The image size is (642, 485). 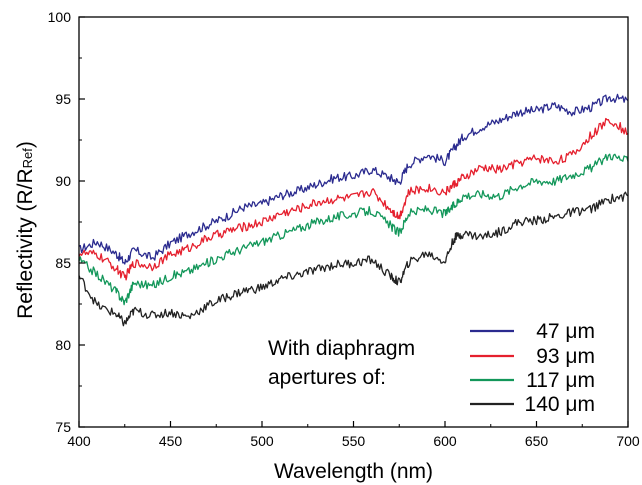 What do you see at coordinates (628, 441) in the screenshot?
I see `x-tick-label: 700` at bounding box center [628, 441].